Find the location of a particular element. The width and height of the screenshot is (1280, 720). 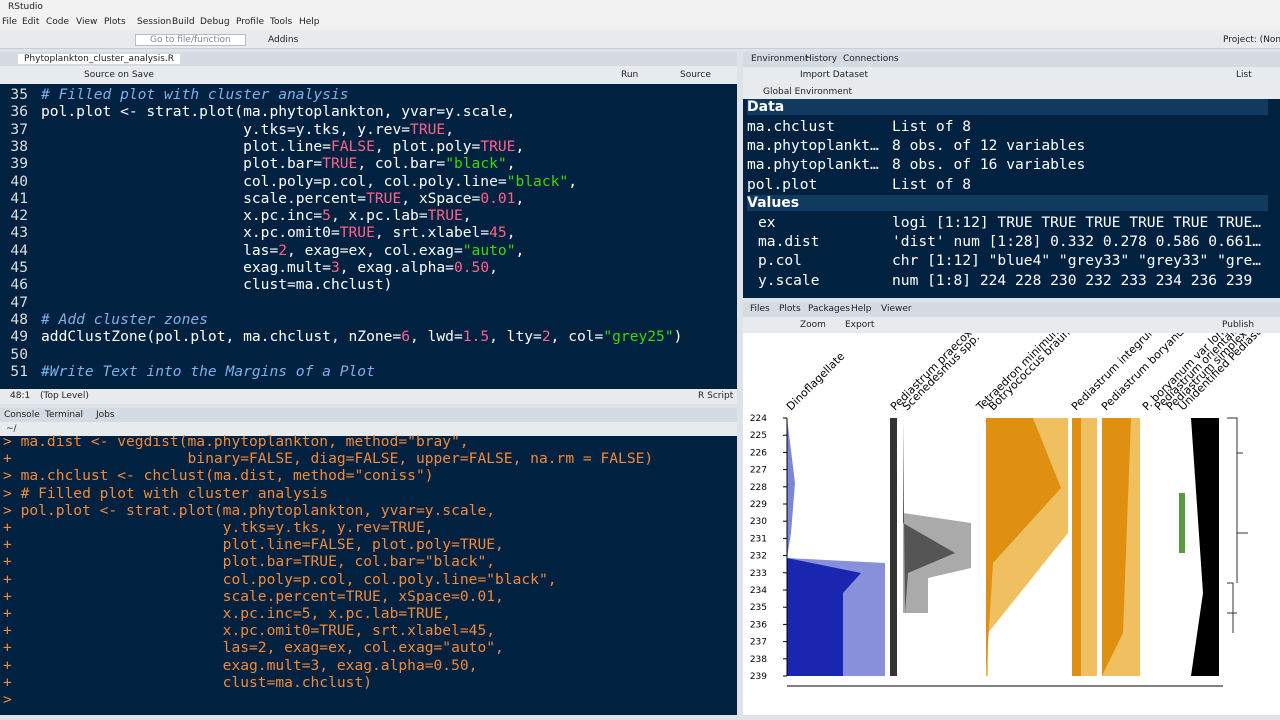

code-token: 6 is located at coordinates (406, 337).